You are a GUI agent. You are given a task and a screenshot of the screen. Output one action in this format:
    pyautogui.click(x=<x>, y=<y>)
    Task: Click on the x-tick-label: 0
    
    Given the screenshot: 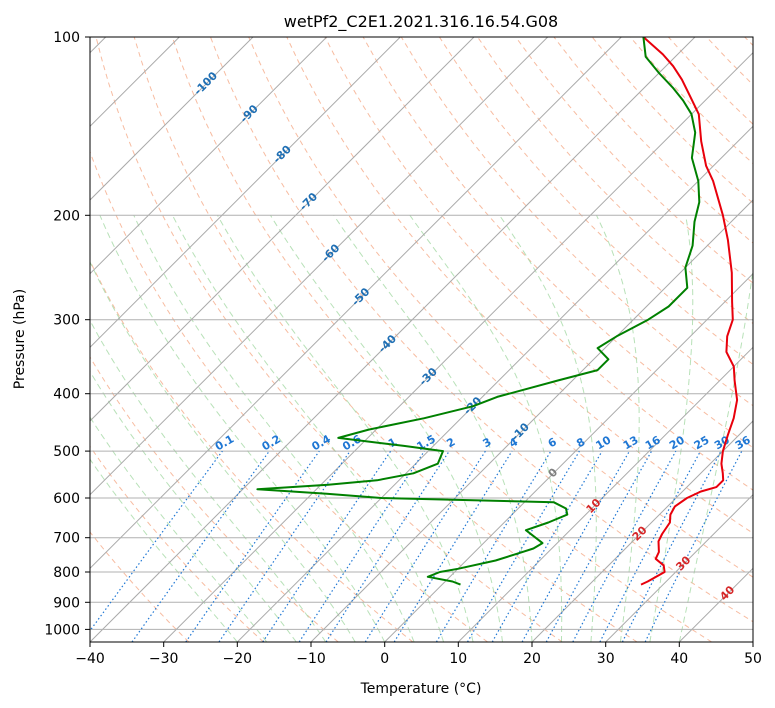 What is the action you would take?
    pyautogui.click(x=384, y=659)
    